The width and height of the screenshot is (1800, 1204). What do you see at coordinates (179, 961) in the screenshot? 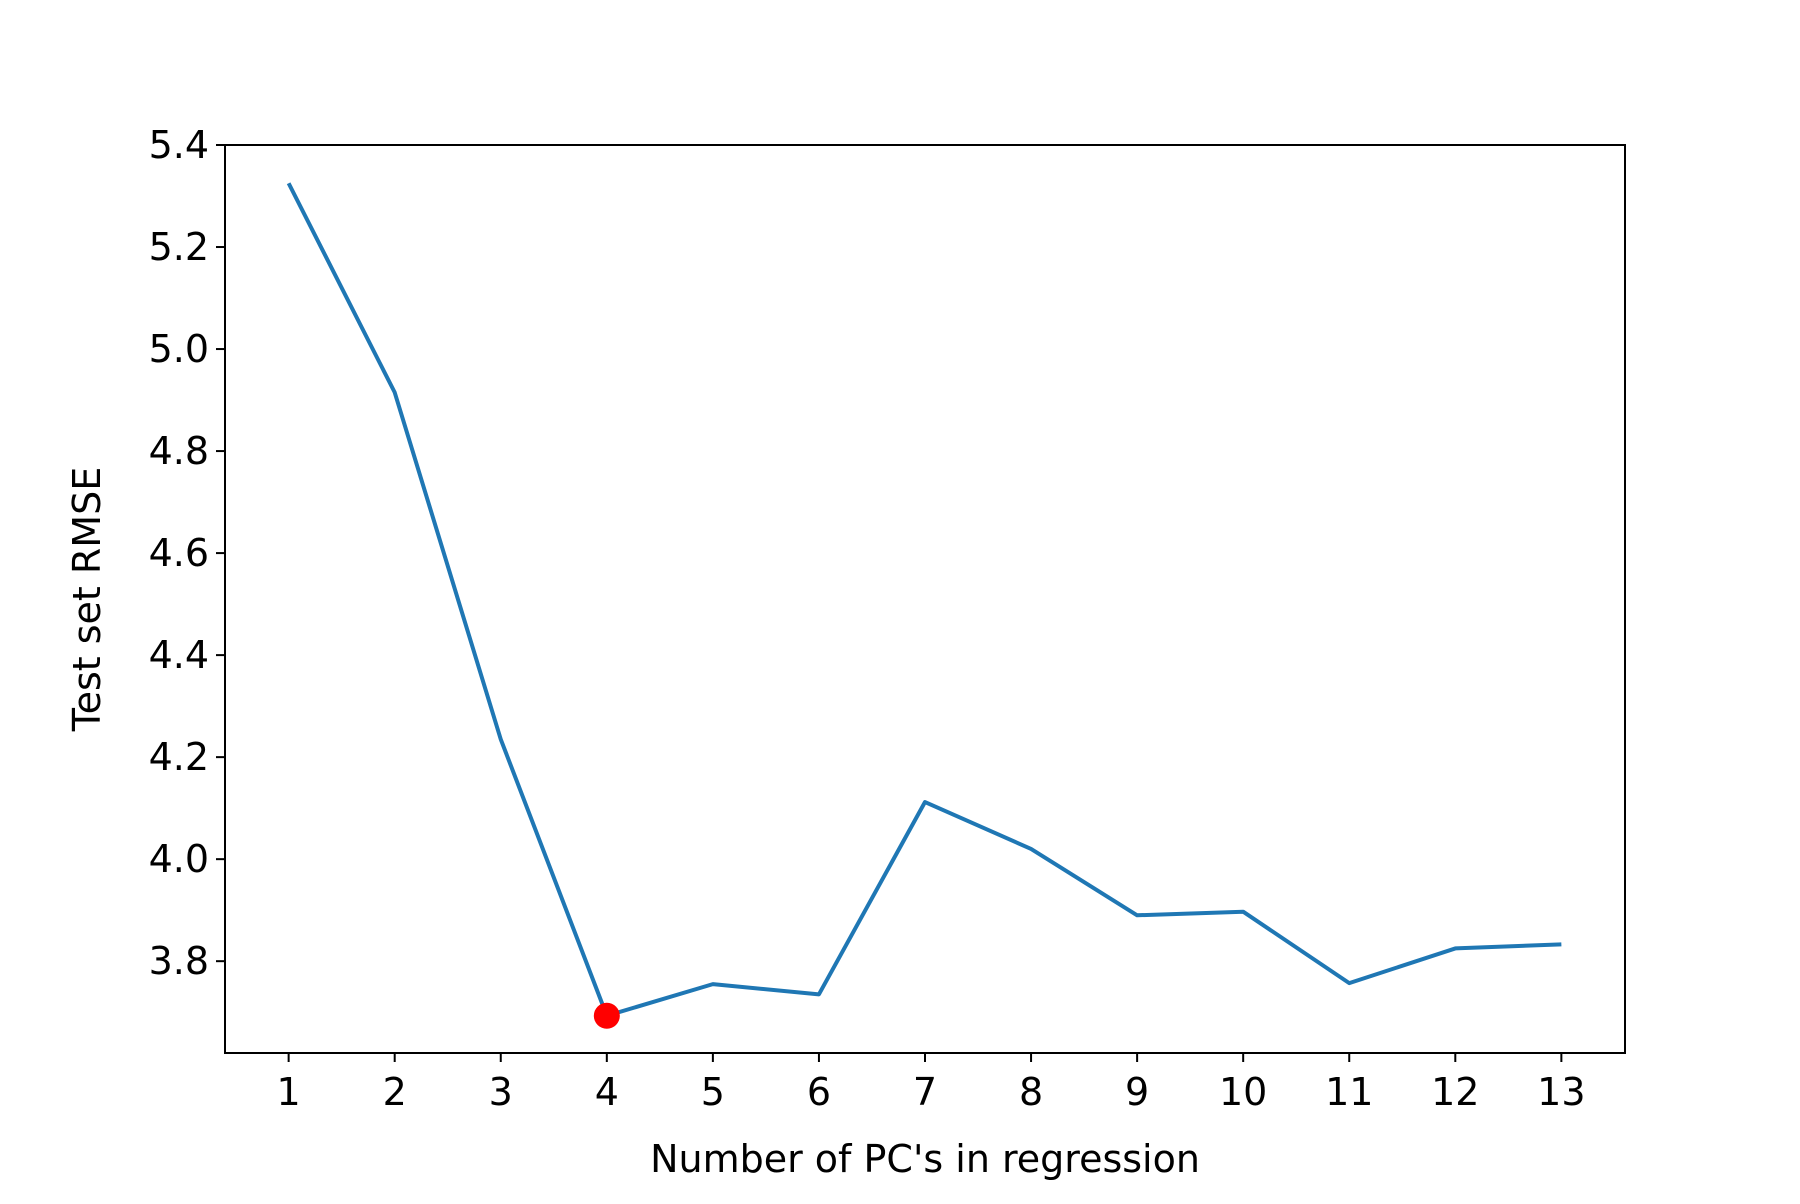
I see `y-tick-label: 3.8` at bounding box center [179, 961].